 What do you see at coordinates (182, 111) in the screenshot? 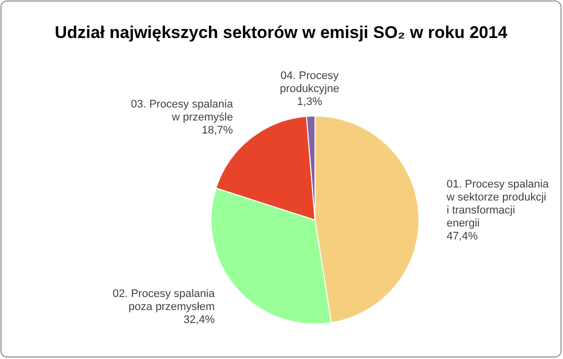
I see `slice-label: 03. Procesy spalania w przemyśle` at bounding box center [182, 111].